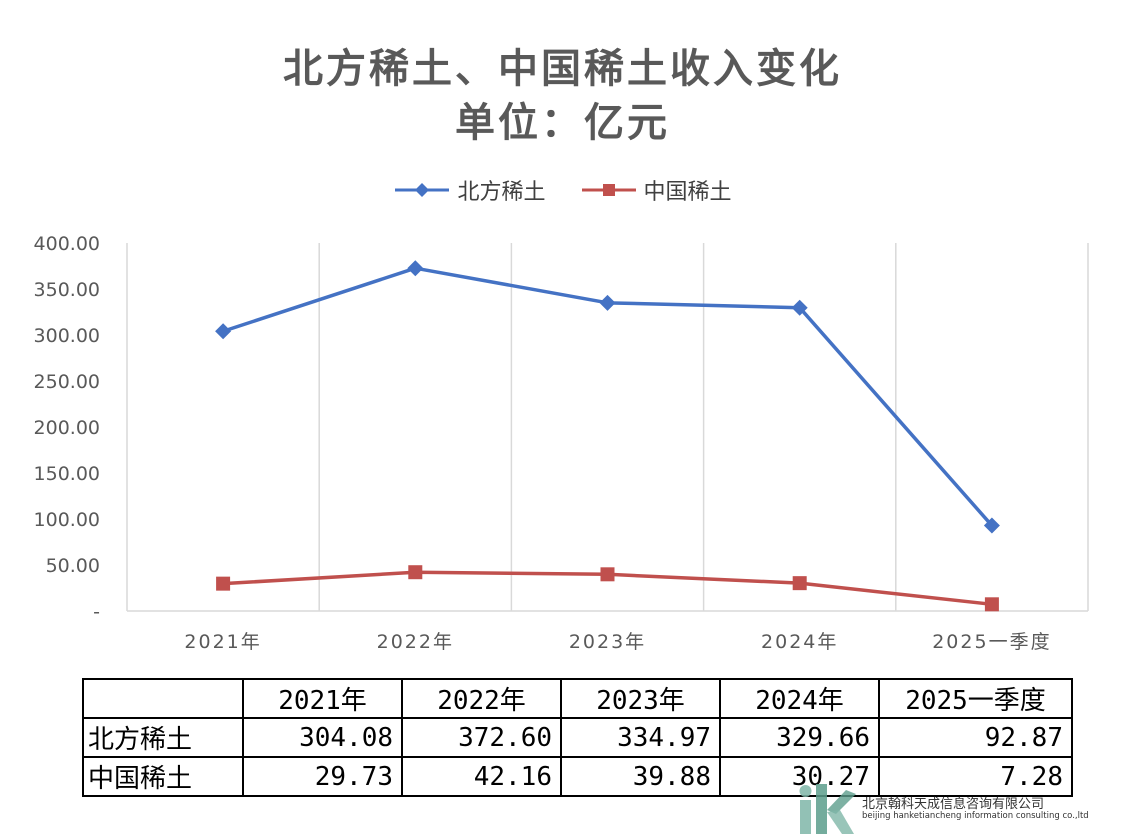 The height and width of the screenshot is (840, 1125). What do you see at coordinates (163, 737) in the screenshot?
I see `table-row-label: 北方稀土` at bounding box center [163, 737].